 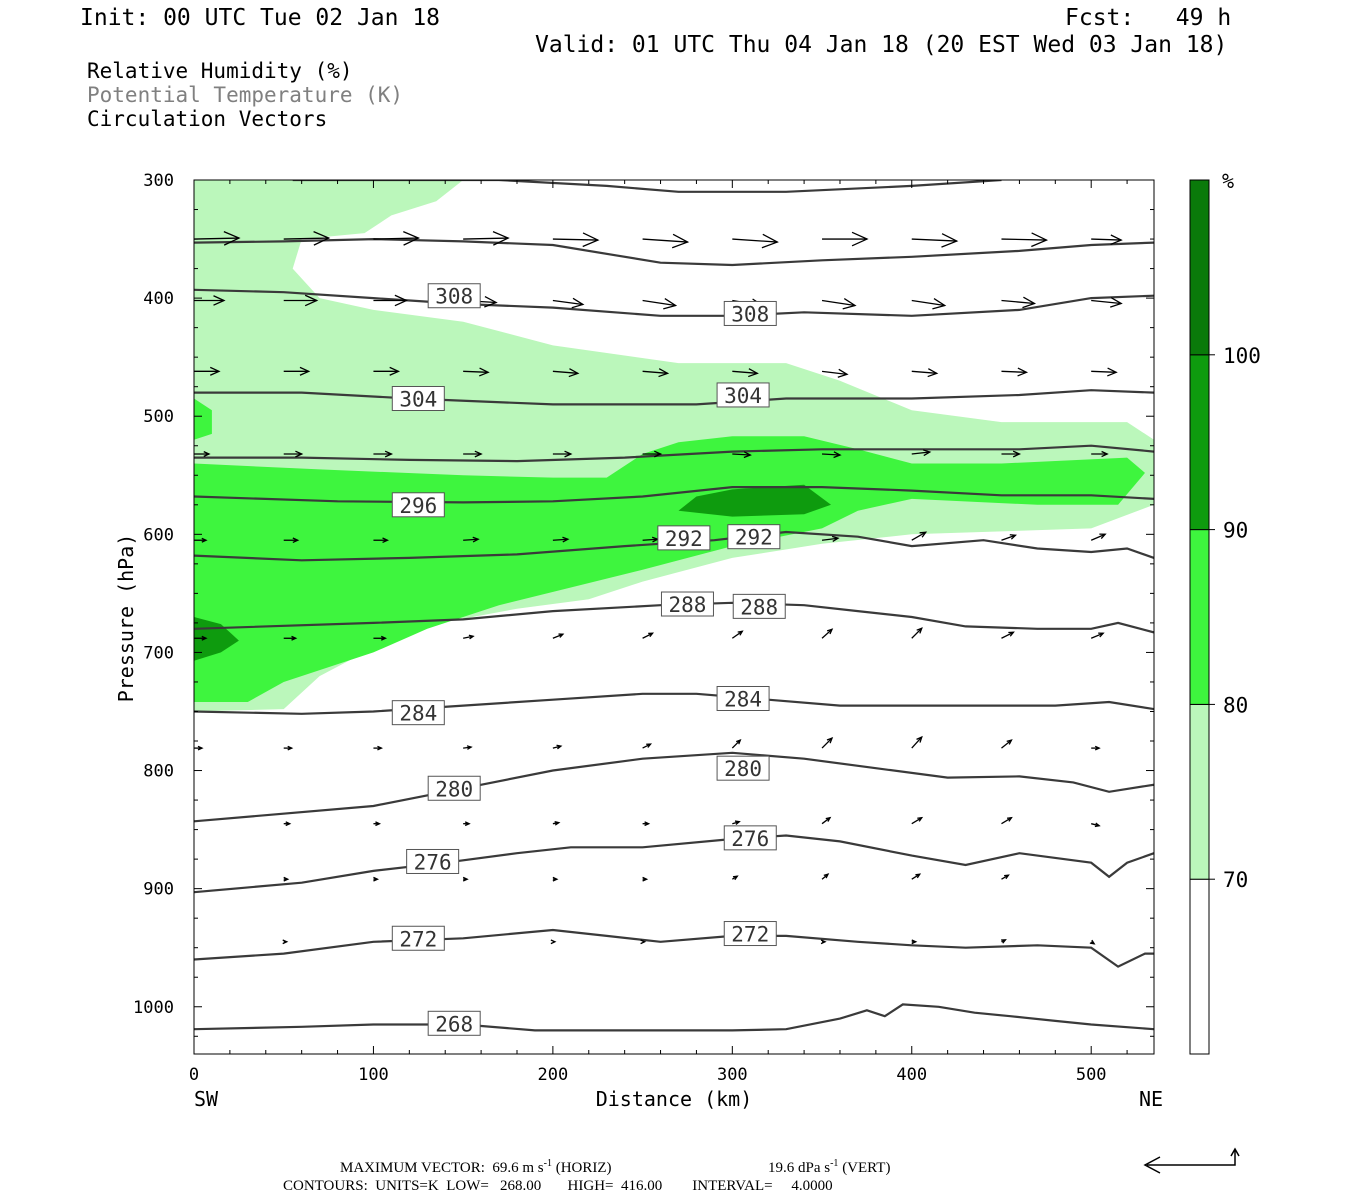 I want to click on max-vector-vert-value: 19.6 dPa s, so click(x=799, y=1168).